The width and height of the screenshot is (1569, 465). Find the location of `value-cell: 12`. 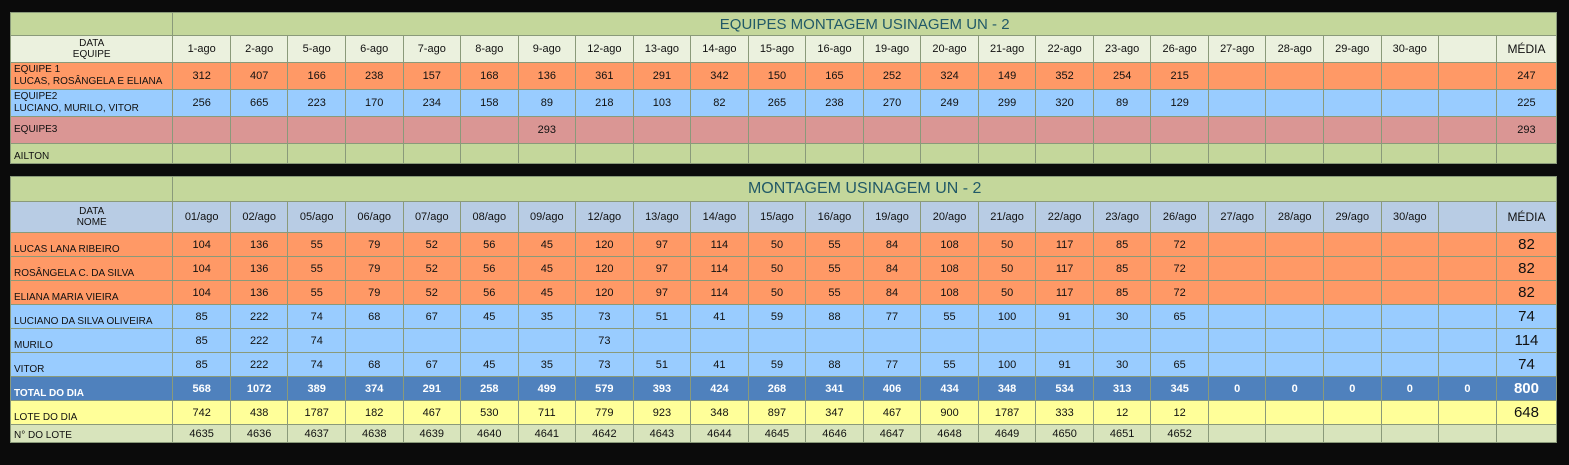

value-cell: 12 is located at coordinates (1122, 412).